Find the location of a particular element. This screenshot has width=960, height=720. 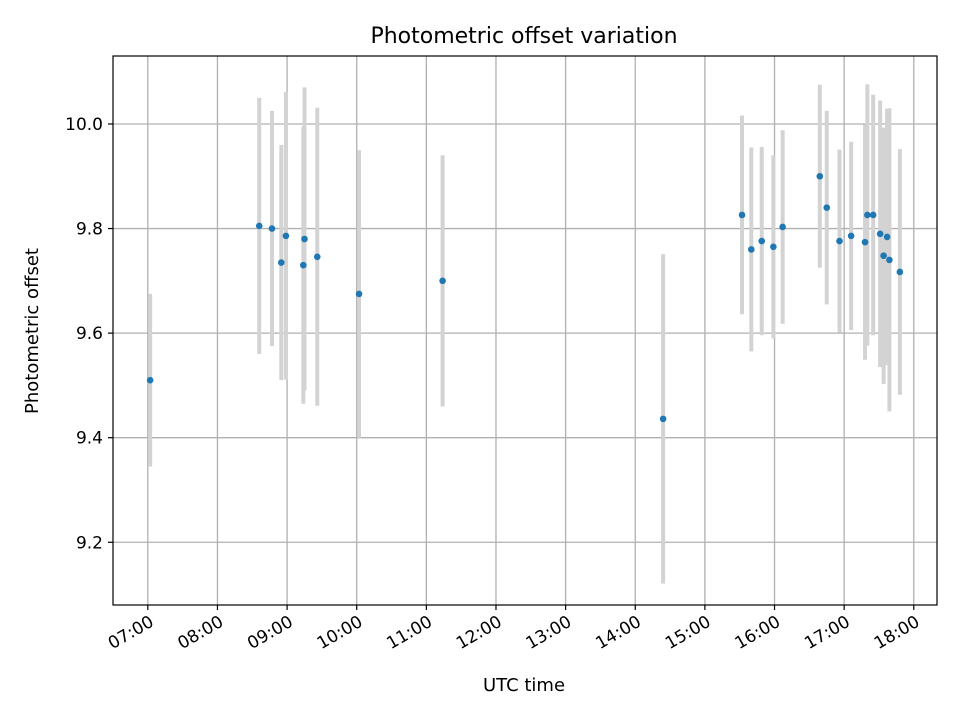

y-tick-label: 9.2 is located at coordinates (89, 543).